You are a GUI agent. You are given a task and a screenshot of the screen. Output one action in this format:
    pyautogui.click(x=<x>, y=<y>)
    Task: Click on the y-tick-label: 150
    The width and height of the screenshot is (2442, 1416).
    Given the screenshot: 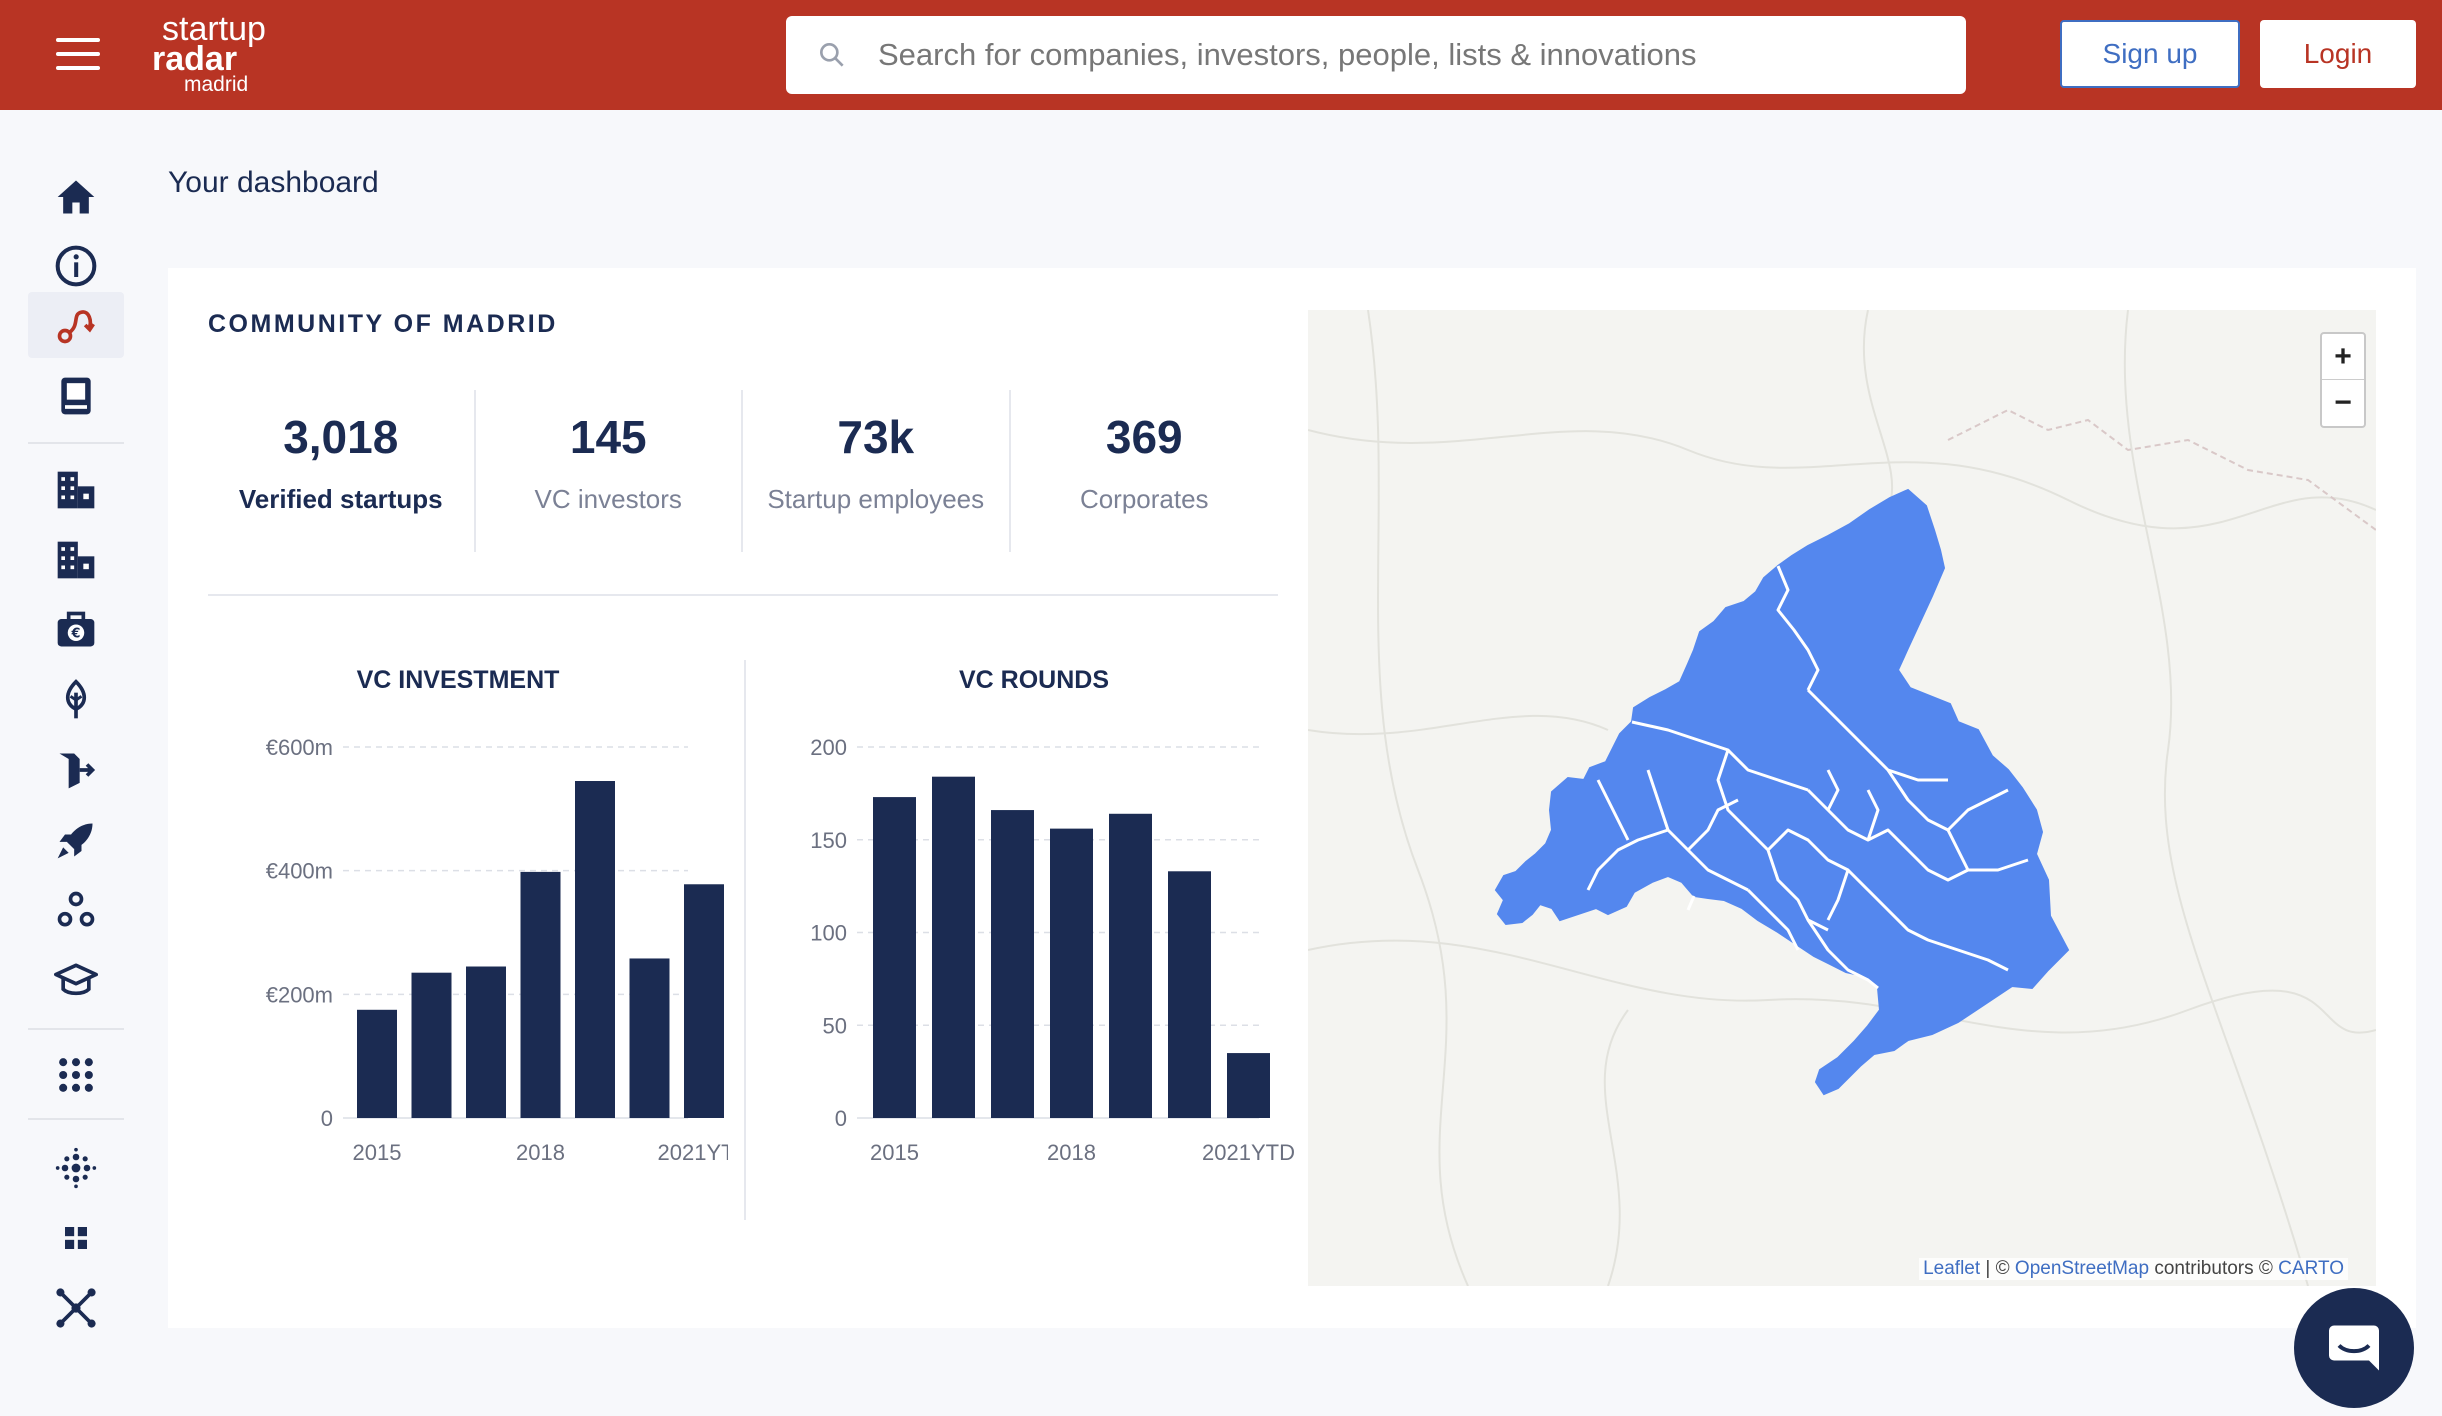 What is the action you would take?
    pyautogui.click(x=828, y=840)
    